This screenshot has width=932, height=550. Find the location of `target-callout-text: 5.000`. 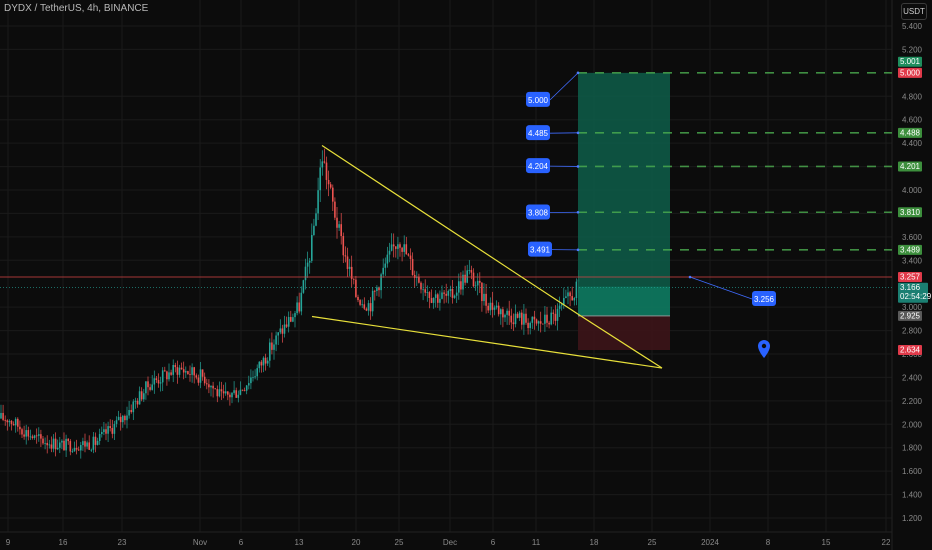

target-callout-text: 5.000 is located at coordinates (538, 100).